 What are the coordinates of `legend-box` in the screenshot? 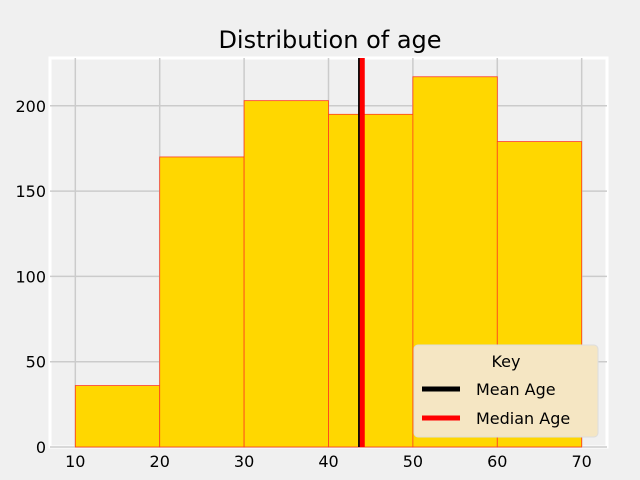 It's located at (506, 391).